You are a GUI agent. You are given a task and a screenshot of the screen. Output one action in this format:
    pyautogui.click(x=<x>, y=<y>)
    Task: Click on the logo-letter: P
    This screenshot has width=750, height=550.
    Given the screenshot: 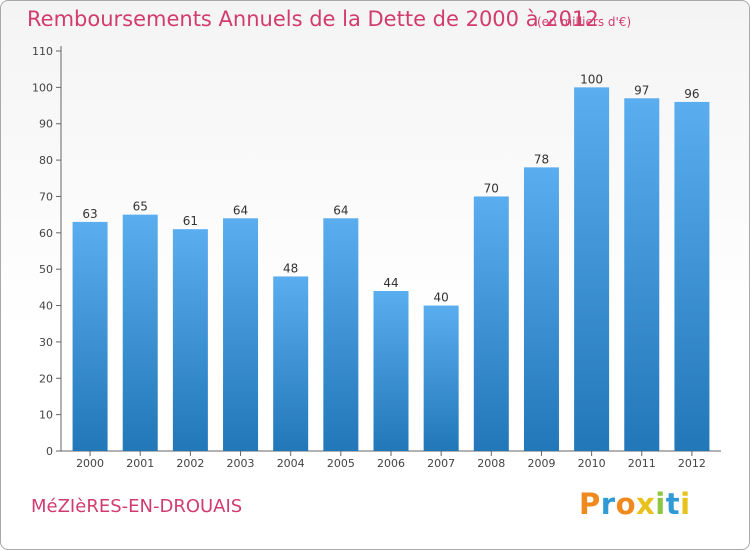 What is the action you would take?
    pyautogui.click(x=590, y=504)
    